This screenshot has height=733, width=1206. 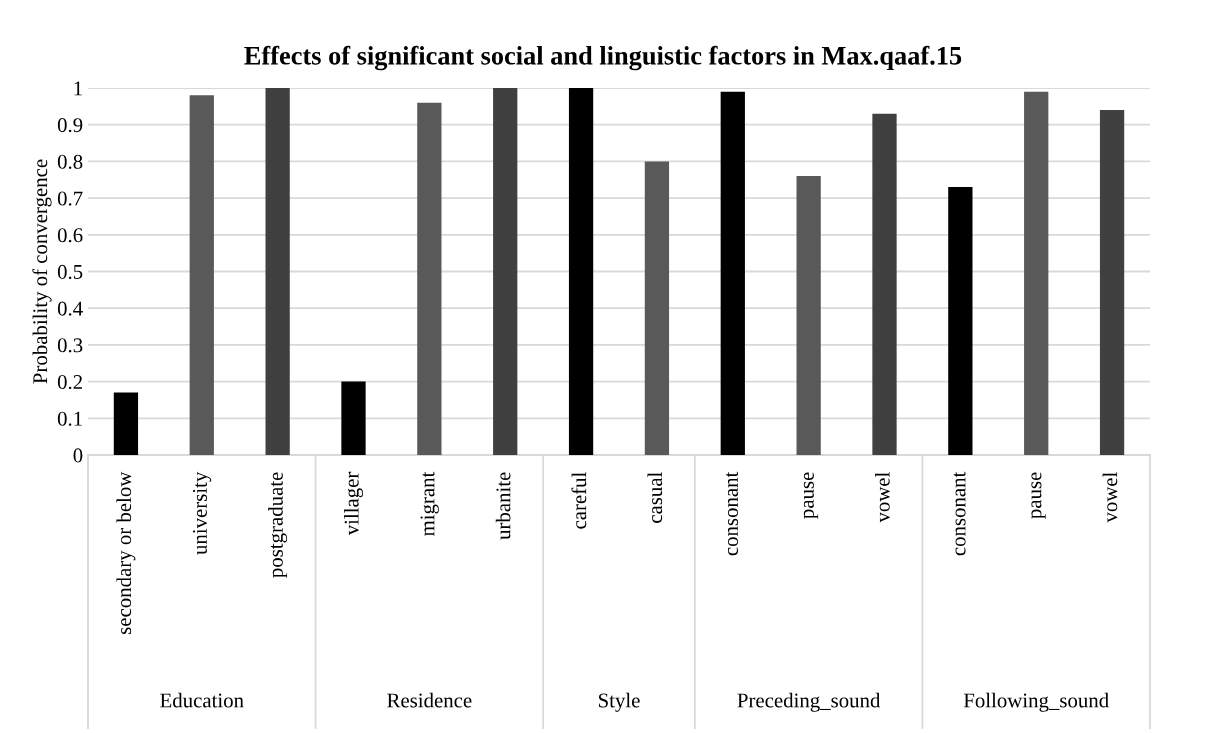 What do you see at coordinates (70, 235) in the screenshot?
I see `y-tick-label: 0.6` at bounding box center [70, 235].